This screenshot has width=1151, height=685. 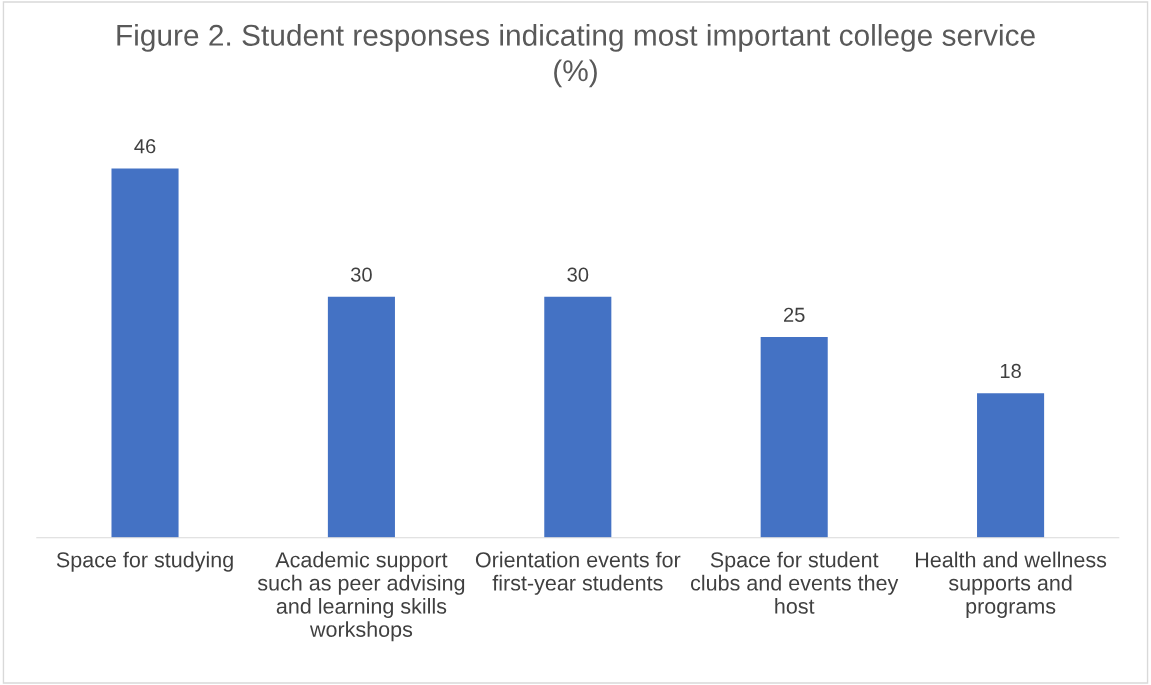 What do you see at coordinates (578, 573) in the screenshot?
I see `x-tick-label: Orientation events for first-year students` at bounding box center [578, 573].